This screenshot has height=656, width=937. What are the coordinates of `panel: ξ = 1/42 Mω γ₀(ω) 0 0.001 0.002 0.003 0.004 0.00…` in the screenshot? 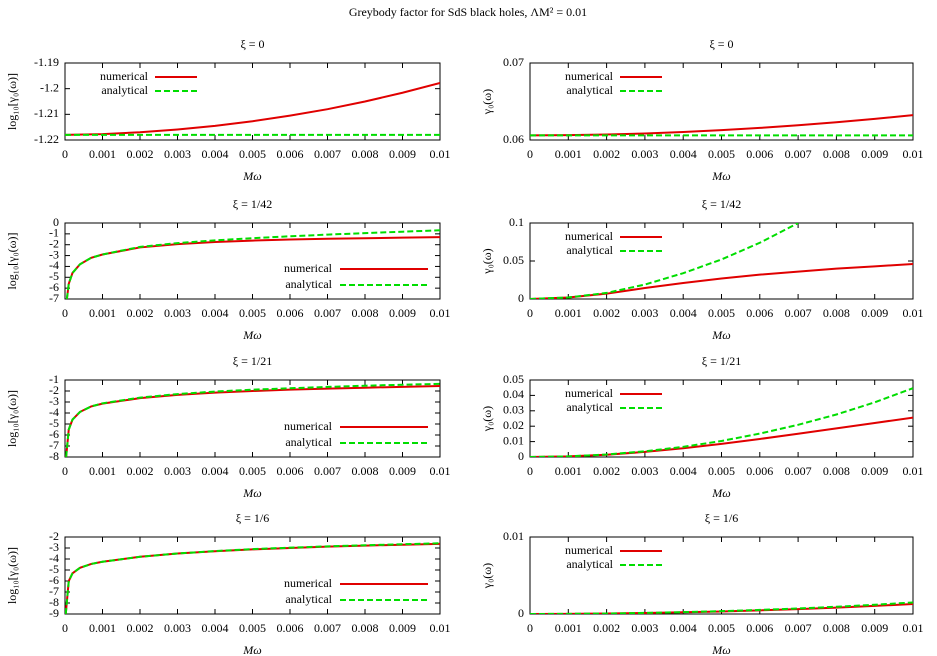 It's located at (702, 269).